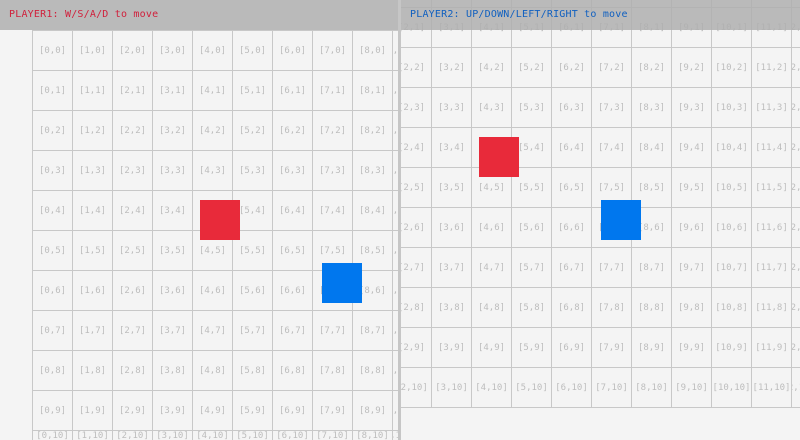 This screenshot has width=800, height=440. What do you see at coordinates (416, 267) in the screenshot?
I see `grid-cell: [2,7]` at bounding box center [416, 267].